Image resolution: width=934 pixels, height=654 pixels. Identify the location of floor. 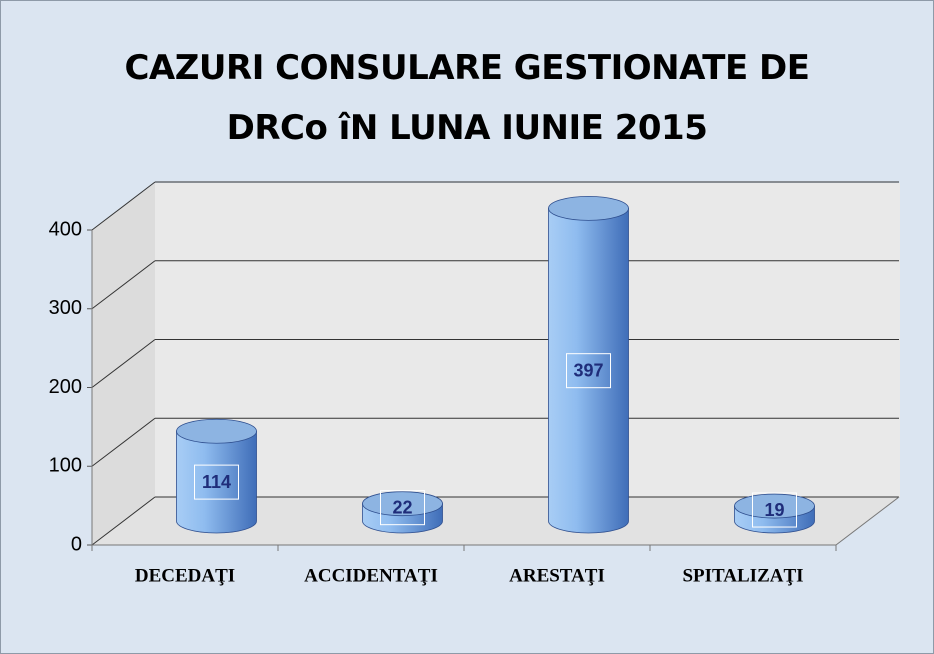
(496, 521).